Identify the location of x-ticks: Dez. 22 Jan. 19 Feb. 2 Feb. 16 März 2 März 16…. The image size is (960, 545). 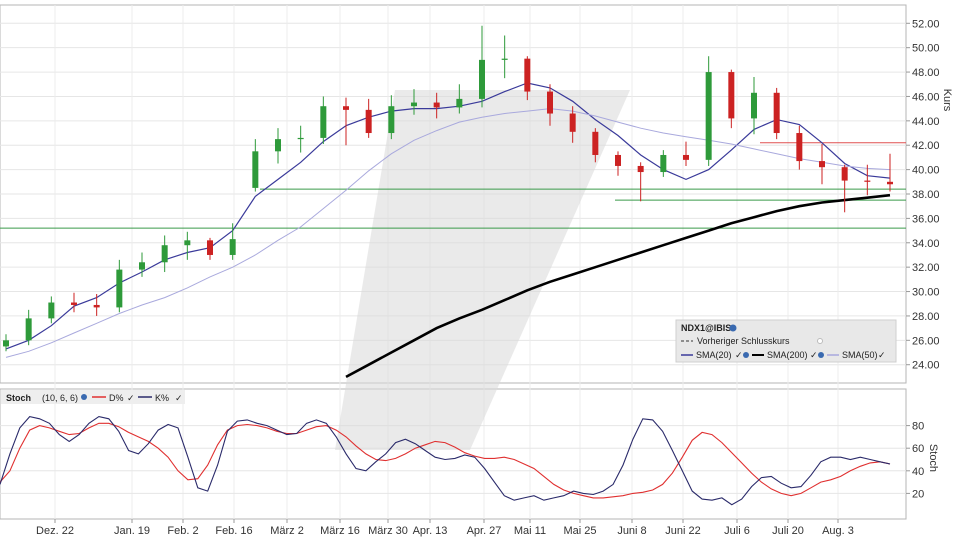
(445, 528).